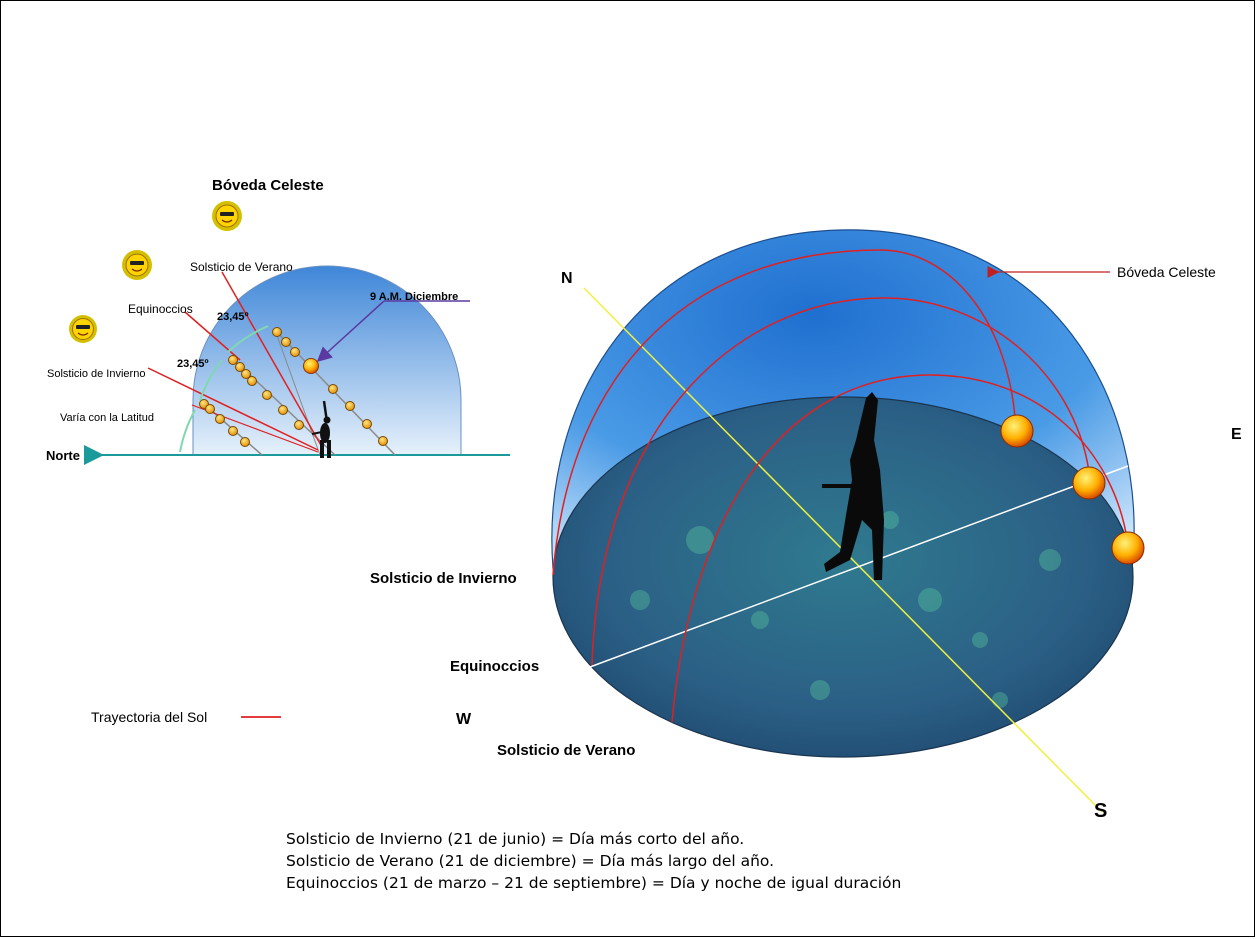 The width and height of the screenshot is (1257, 939). What do you see at coordinates (784, 412) in the screenshot?
I see `sun-path-winter` at bounding box center [784, 412].